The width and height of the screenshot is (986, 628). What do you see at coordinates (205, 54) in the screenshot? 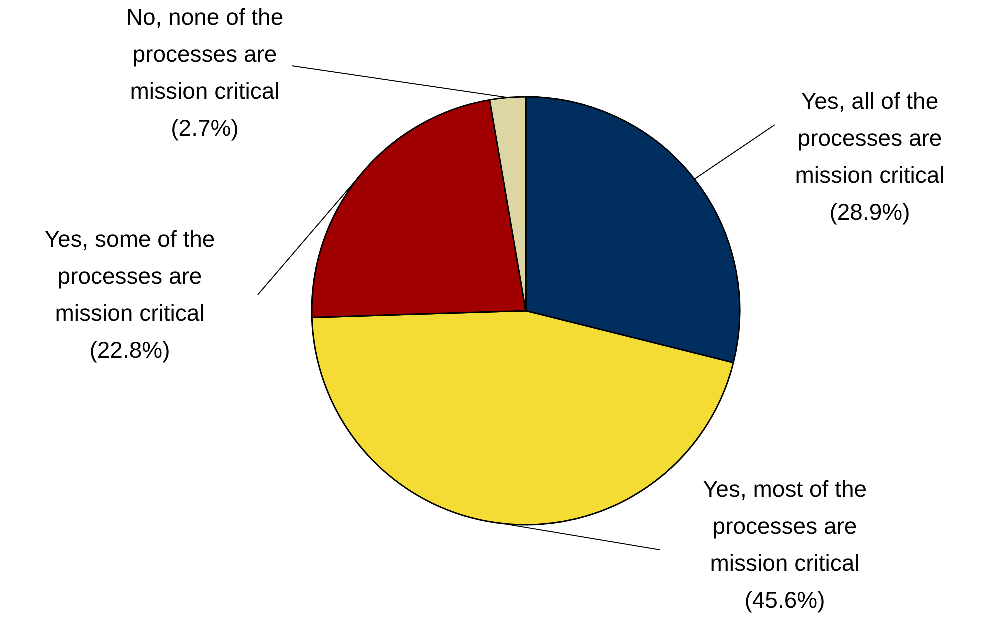
I see `slice-label: No, none of the processes are mission critical` at bounding box center [205, 54].